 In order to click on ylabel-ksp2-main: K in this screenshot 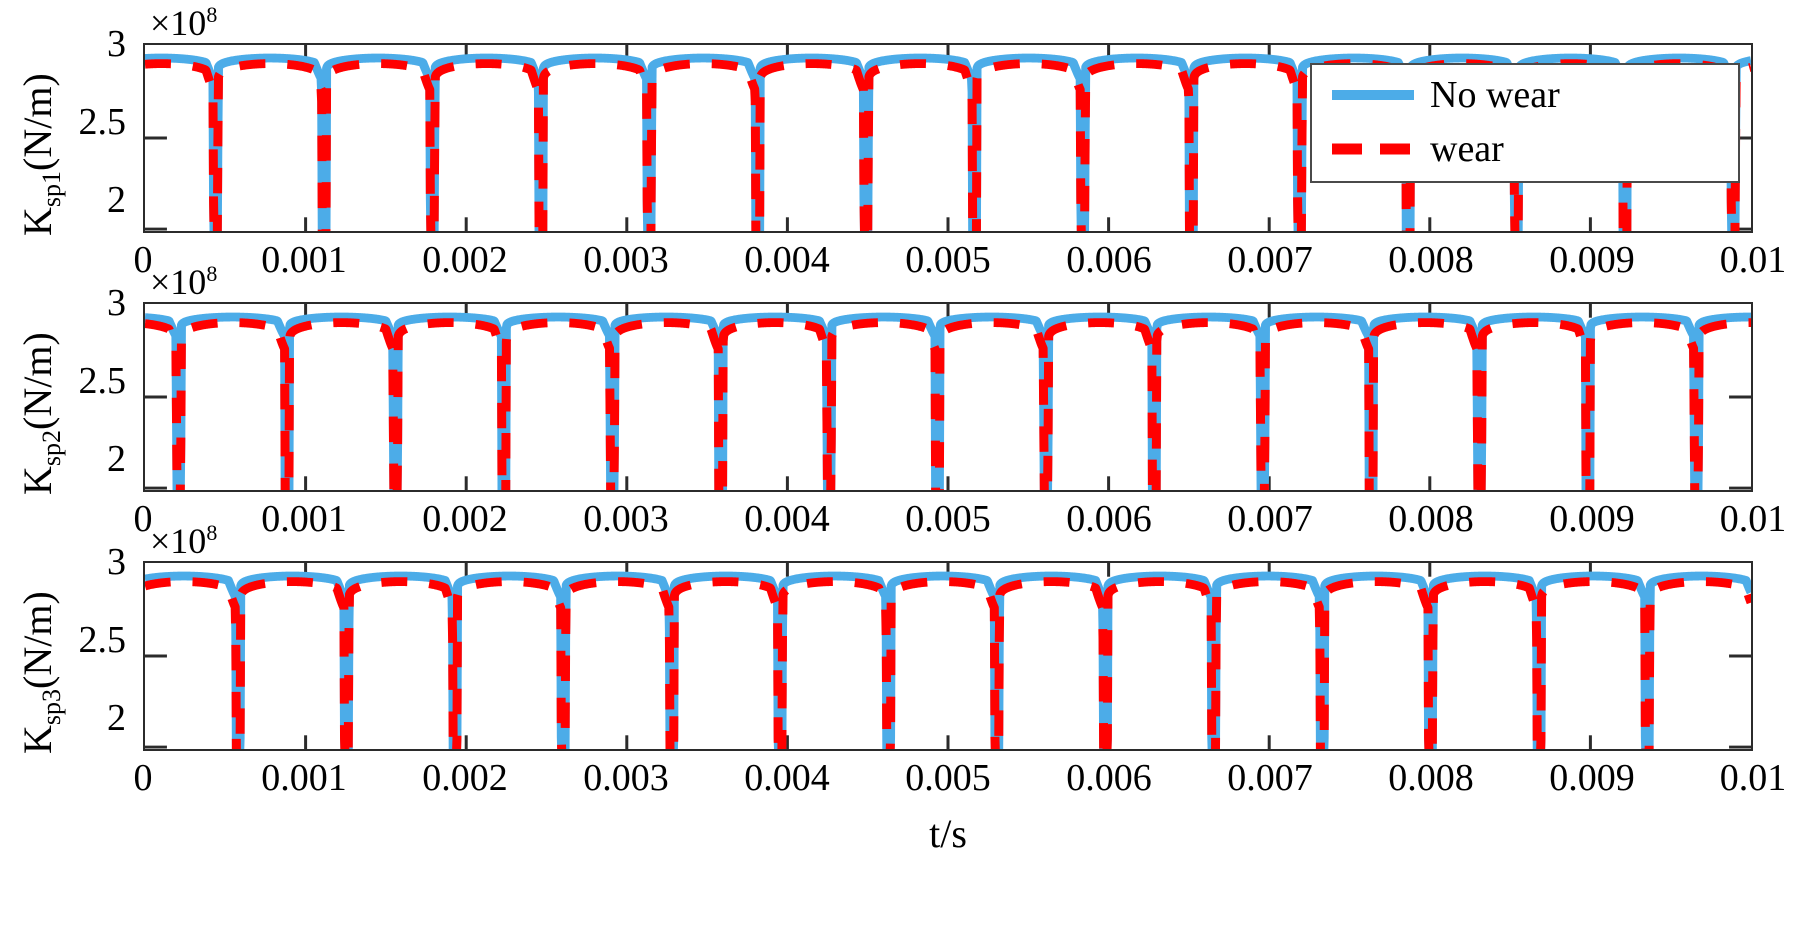, I will do `click(37, 480)`.